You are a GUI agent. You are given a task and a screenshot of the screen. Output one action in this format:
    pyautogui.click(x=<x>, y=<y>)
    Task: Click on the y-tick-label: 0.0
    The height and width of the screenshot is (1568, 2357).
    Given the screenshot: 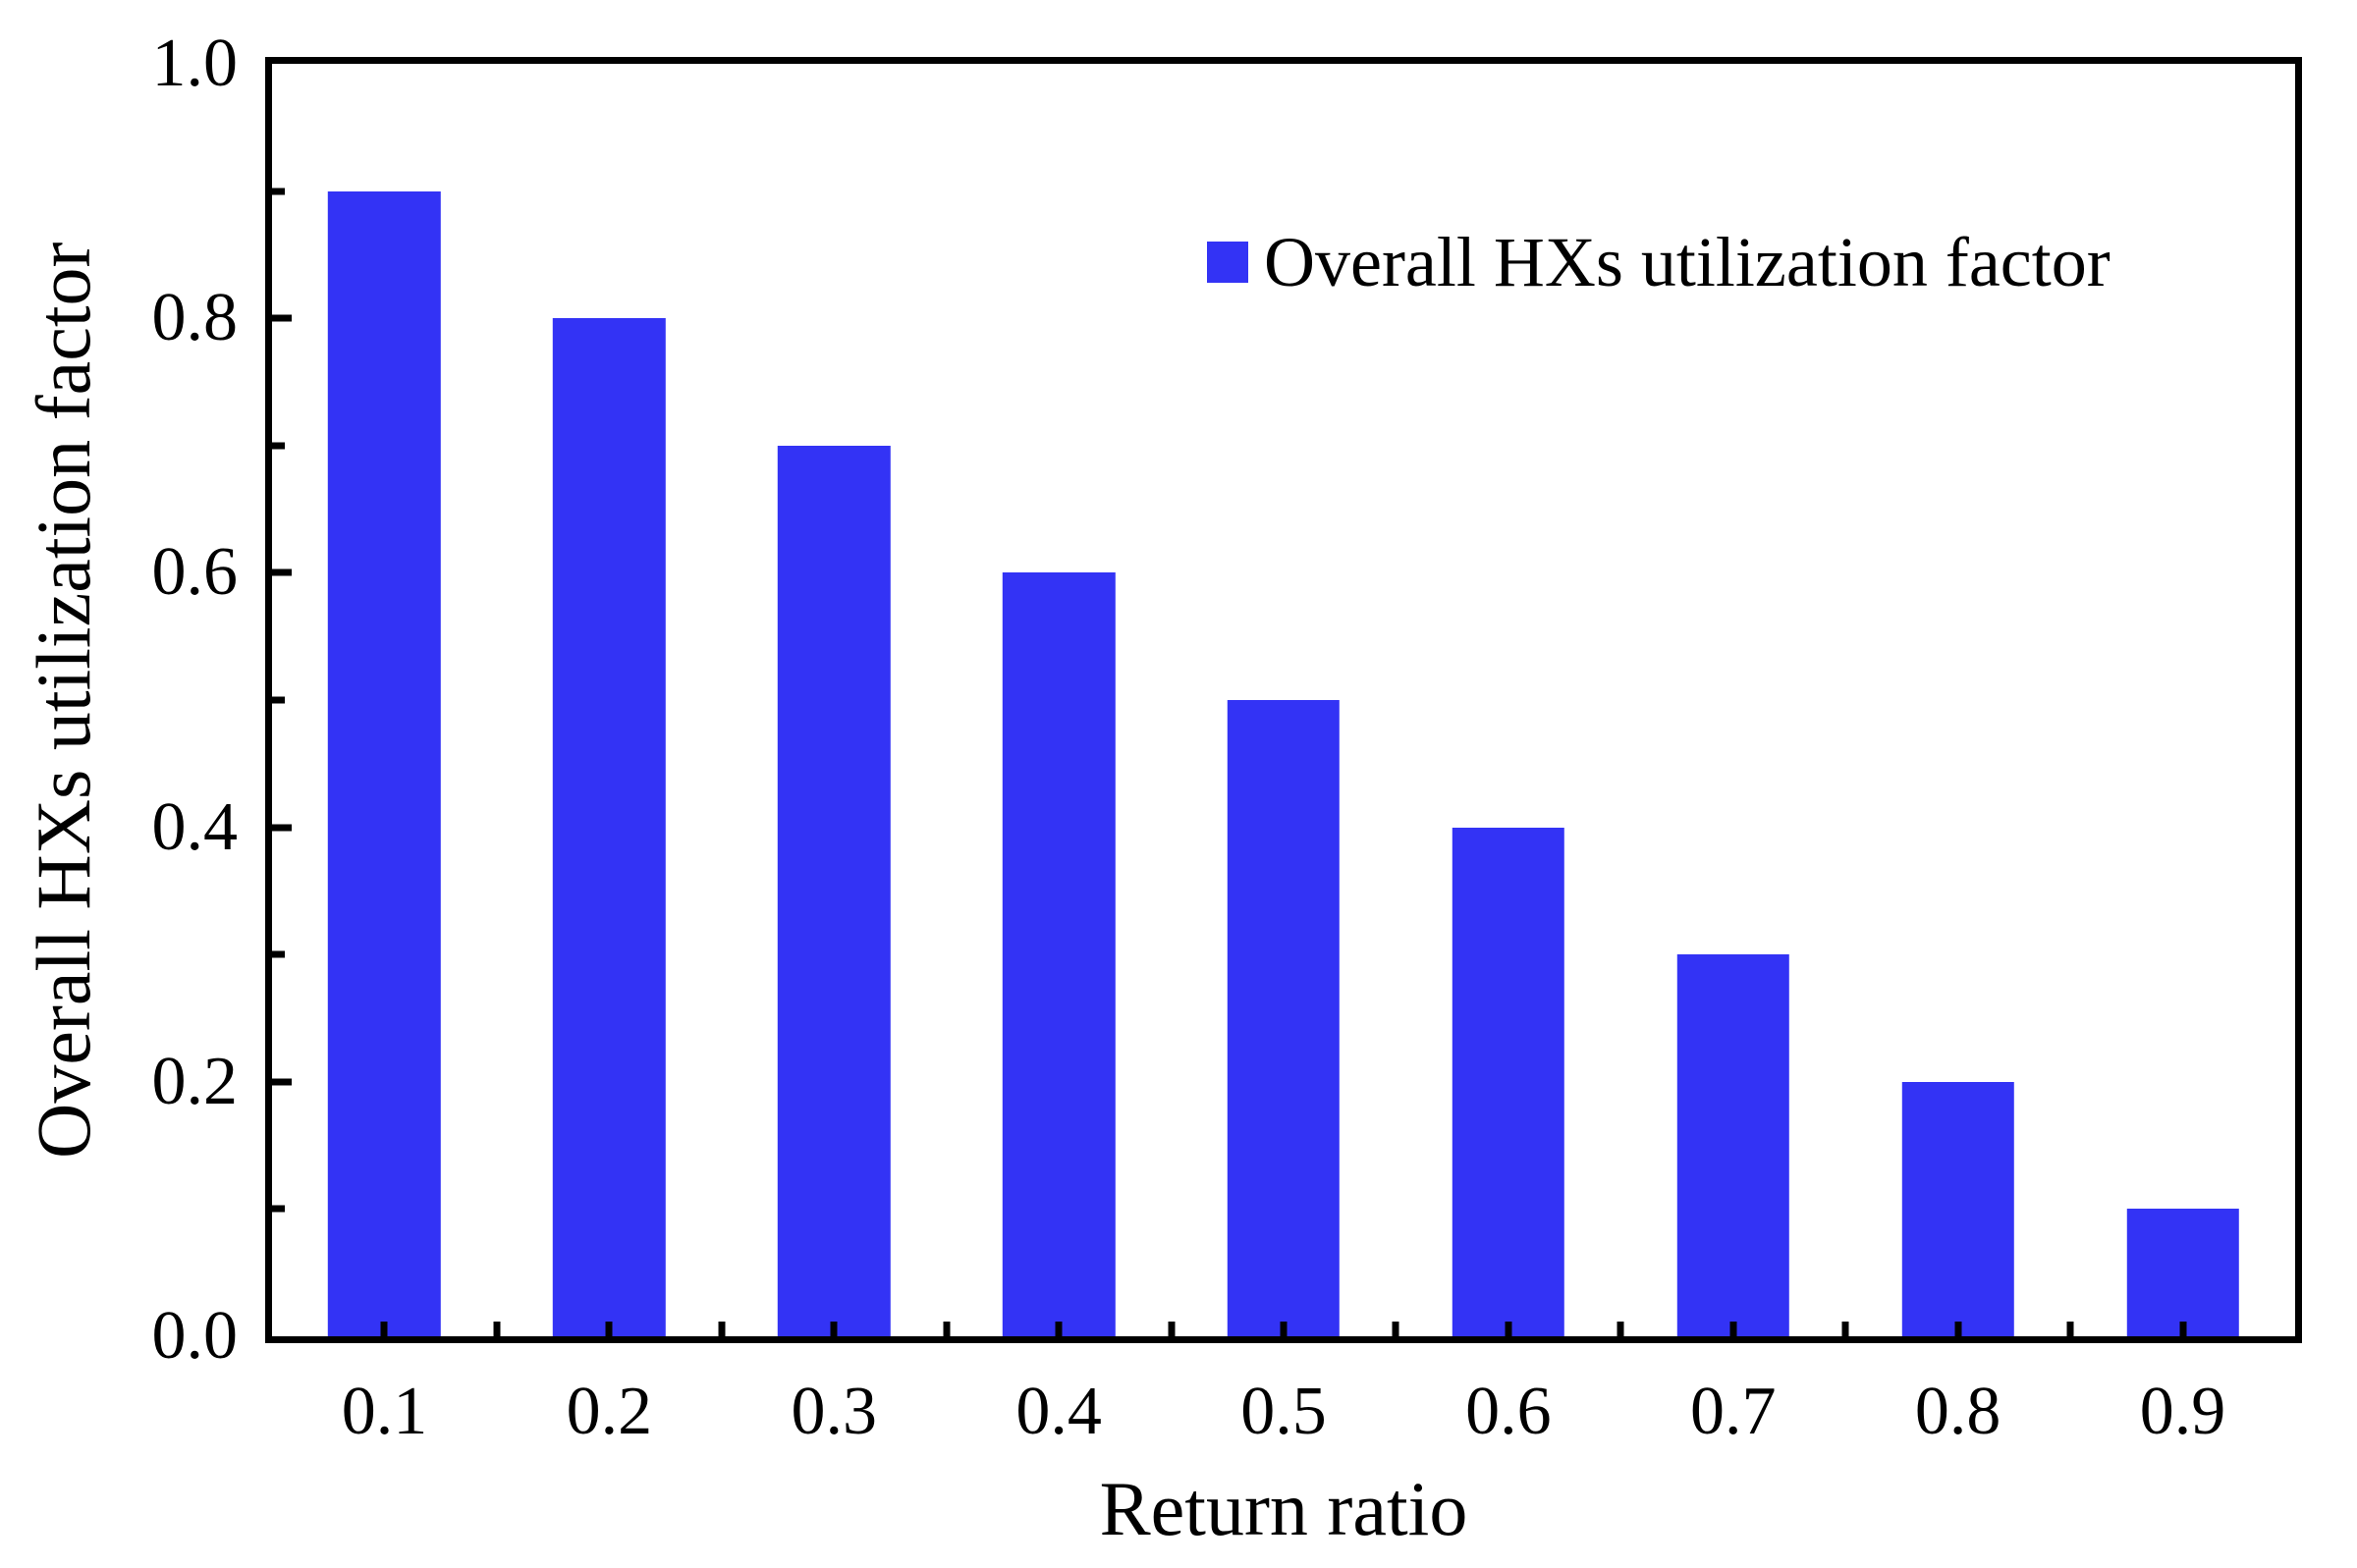 What is the action you would take?
    pyautogui.click(x=195, y=1336)
    